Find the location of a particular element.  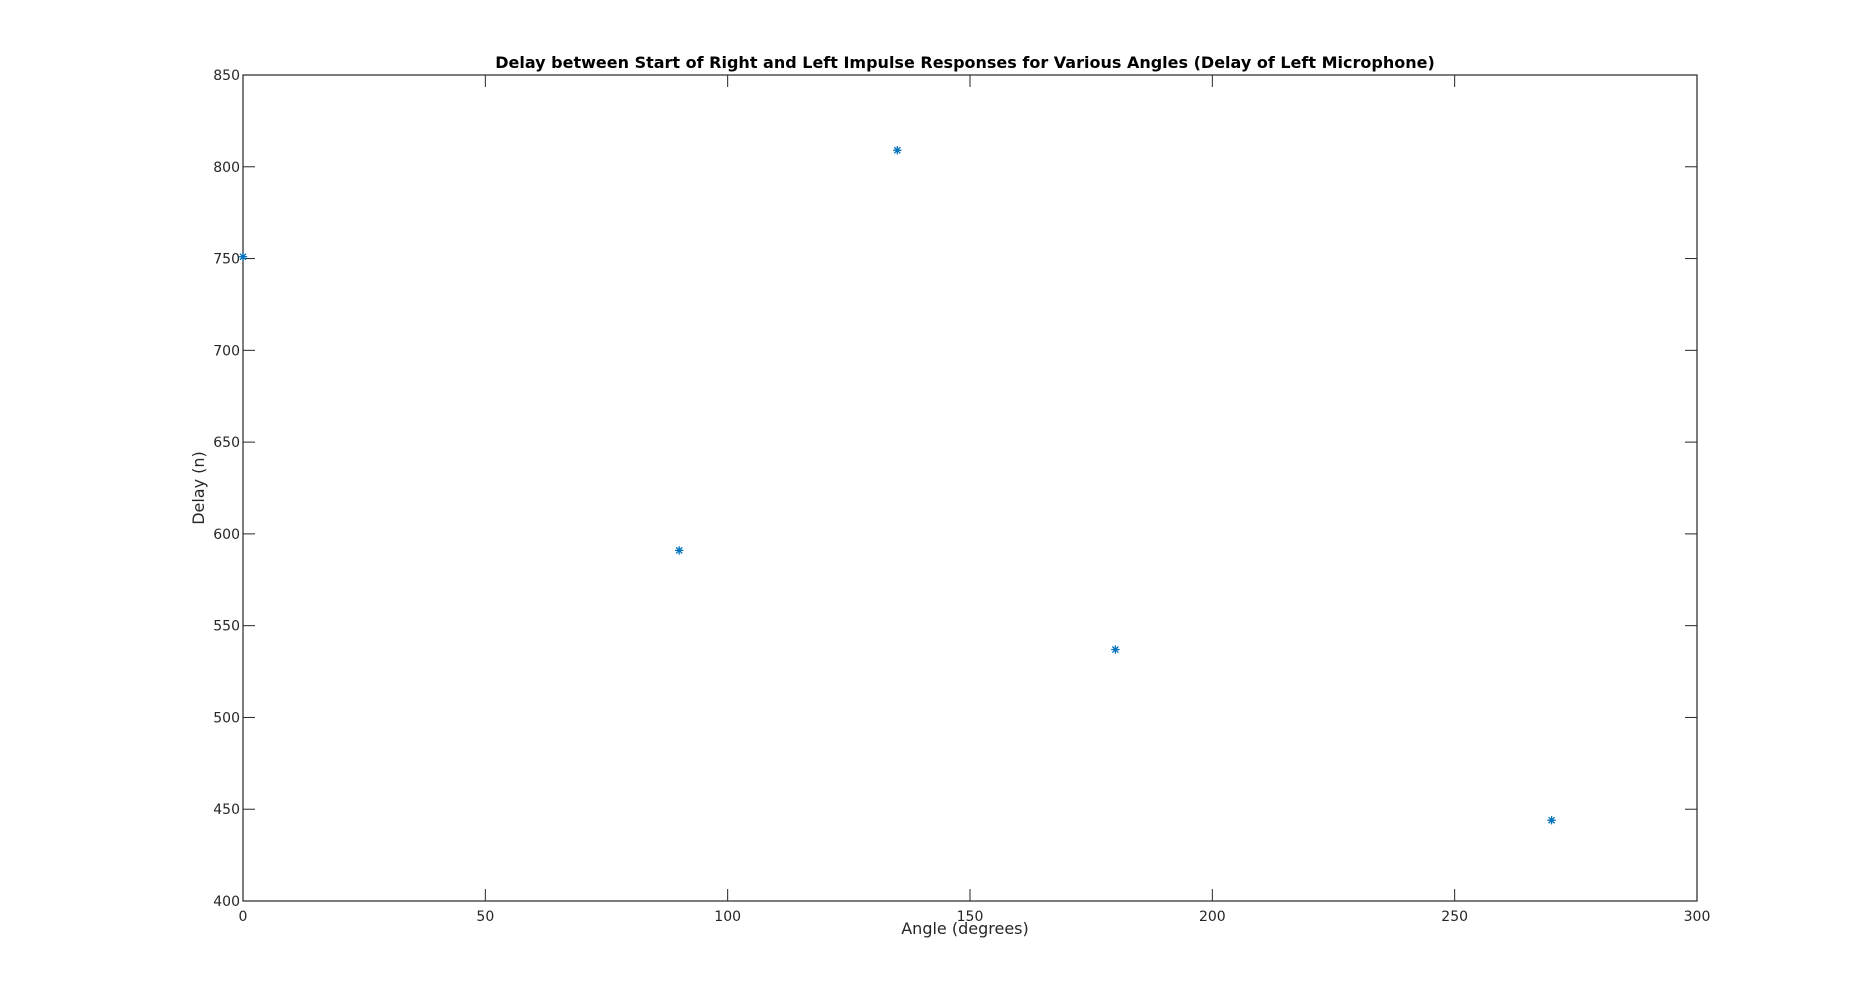

y-tick-label: 800 is located at coordinates (226, 168).